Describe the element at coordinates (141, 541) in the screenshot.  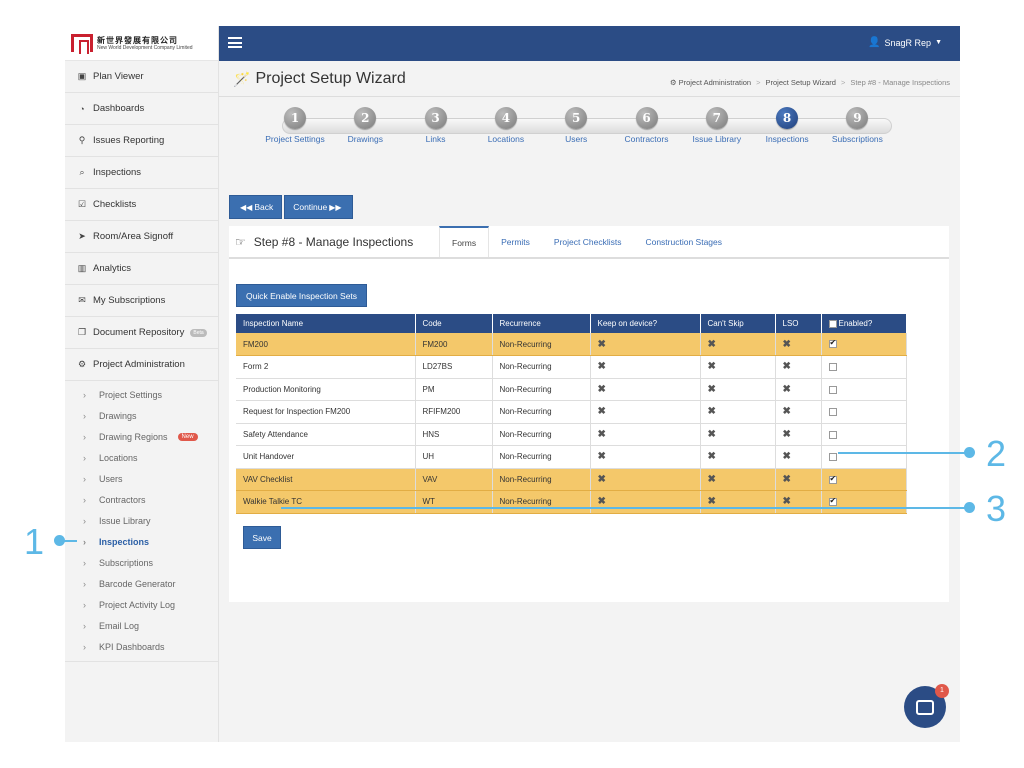
I see `submenu-item-inspections: › Inspections` at that location.